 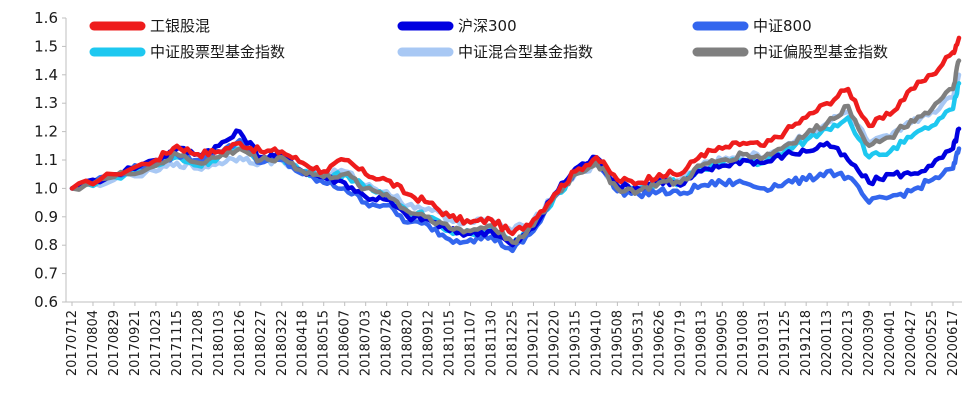 I want to click on x-tick-label: 20200213, so click(x=848, y=343).